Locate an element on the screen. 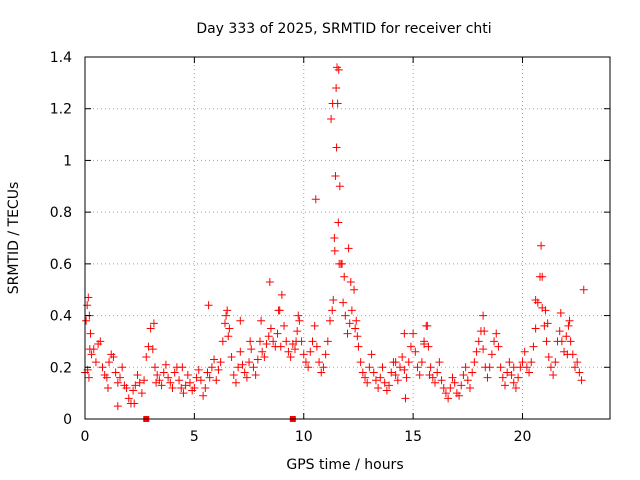 The width and height of the screenshot is (640, 480). y-tick-label: 1.4 is located at coordinates (61, 58).